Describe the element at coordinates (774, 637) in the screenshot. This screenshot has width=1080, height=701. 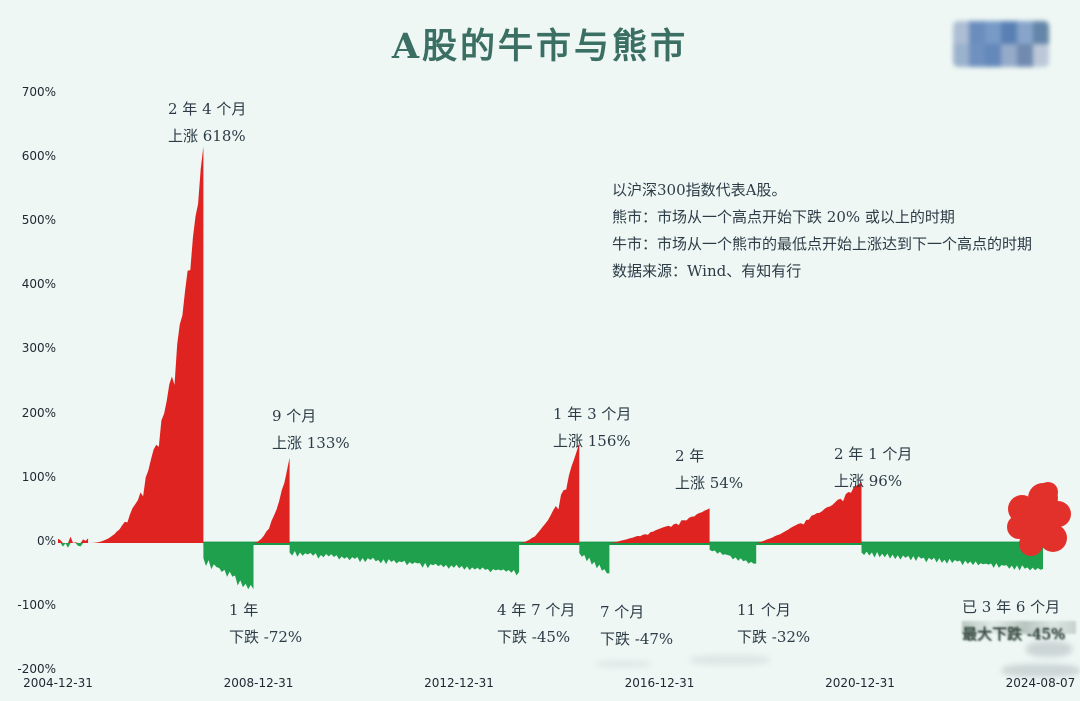
I see `annotation-change: 下跌 -32%` at that location.